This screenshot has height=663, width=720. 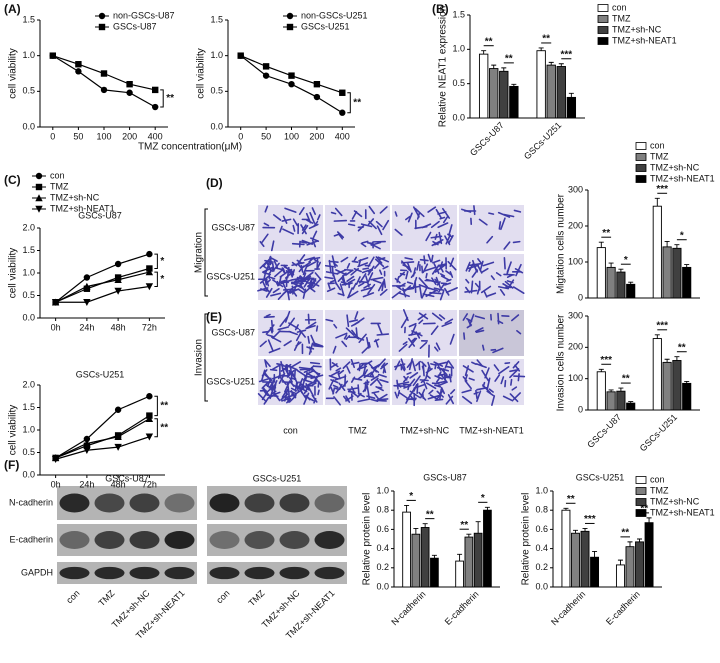 What do you see at coordinates (206, 252) in the screenshot?
I see `assay-bracket` at bounding box center [206, 252].